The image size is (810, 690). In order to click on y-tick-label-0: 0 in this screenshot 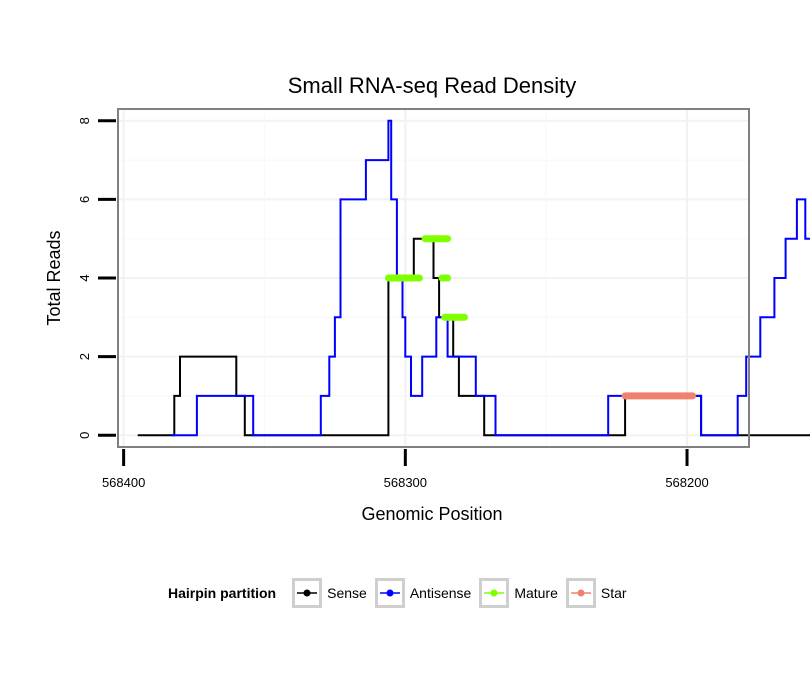, I will do `click(84, 435)`.